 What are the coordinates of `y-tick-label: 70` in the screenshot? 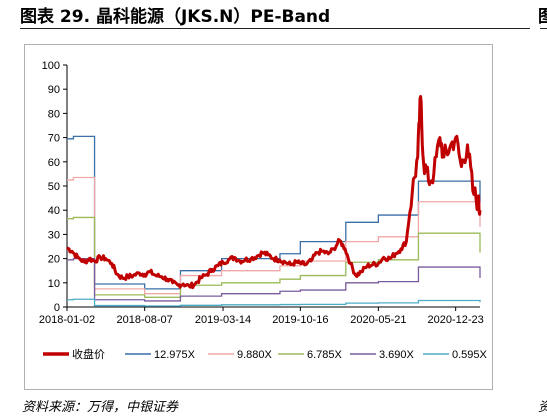 It's located at (54, 139).